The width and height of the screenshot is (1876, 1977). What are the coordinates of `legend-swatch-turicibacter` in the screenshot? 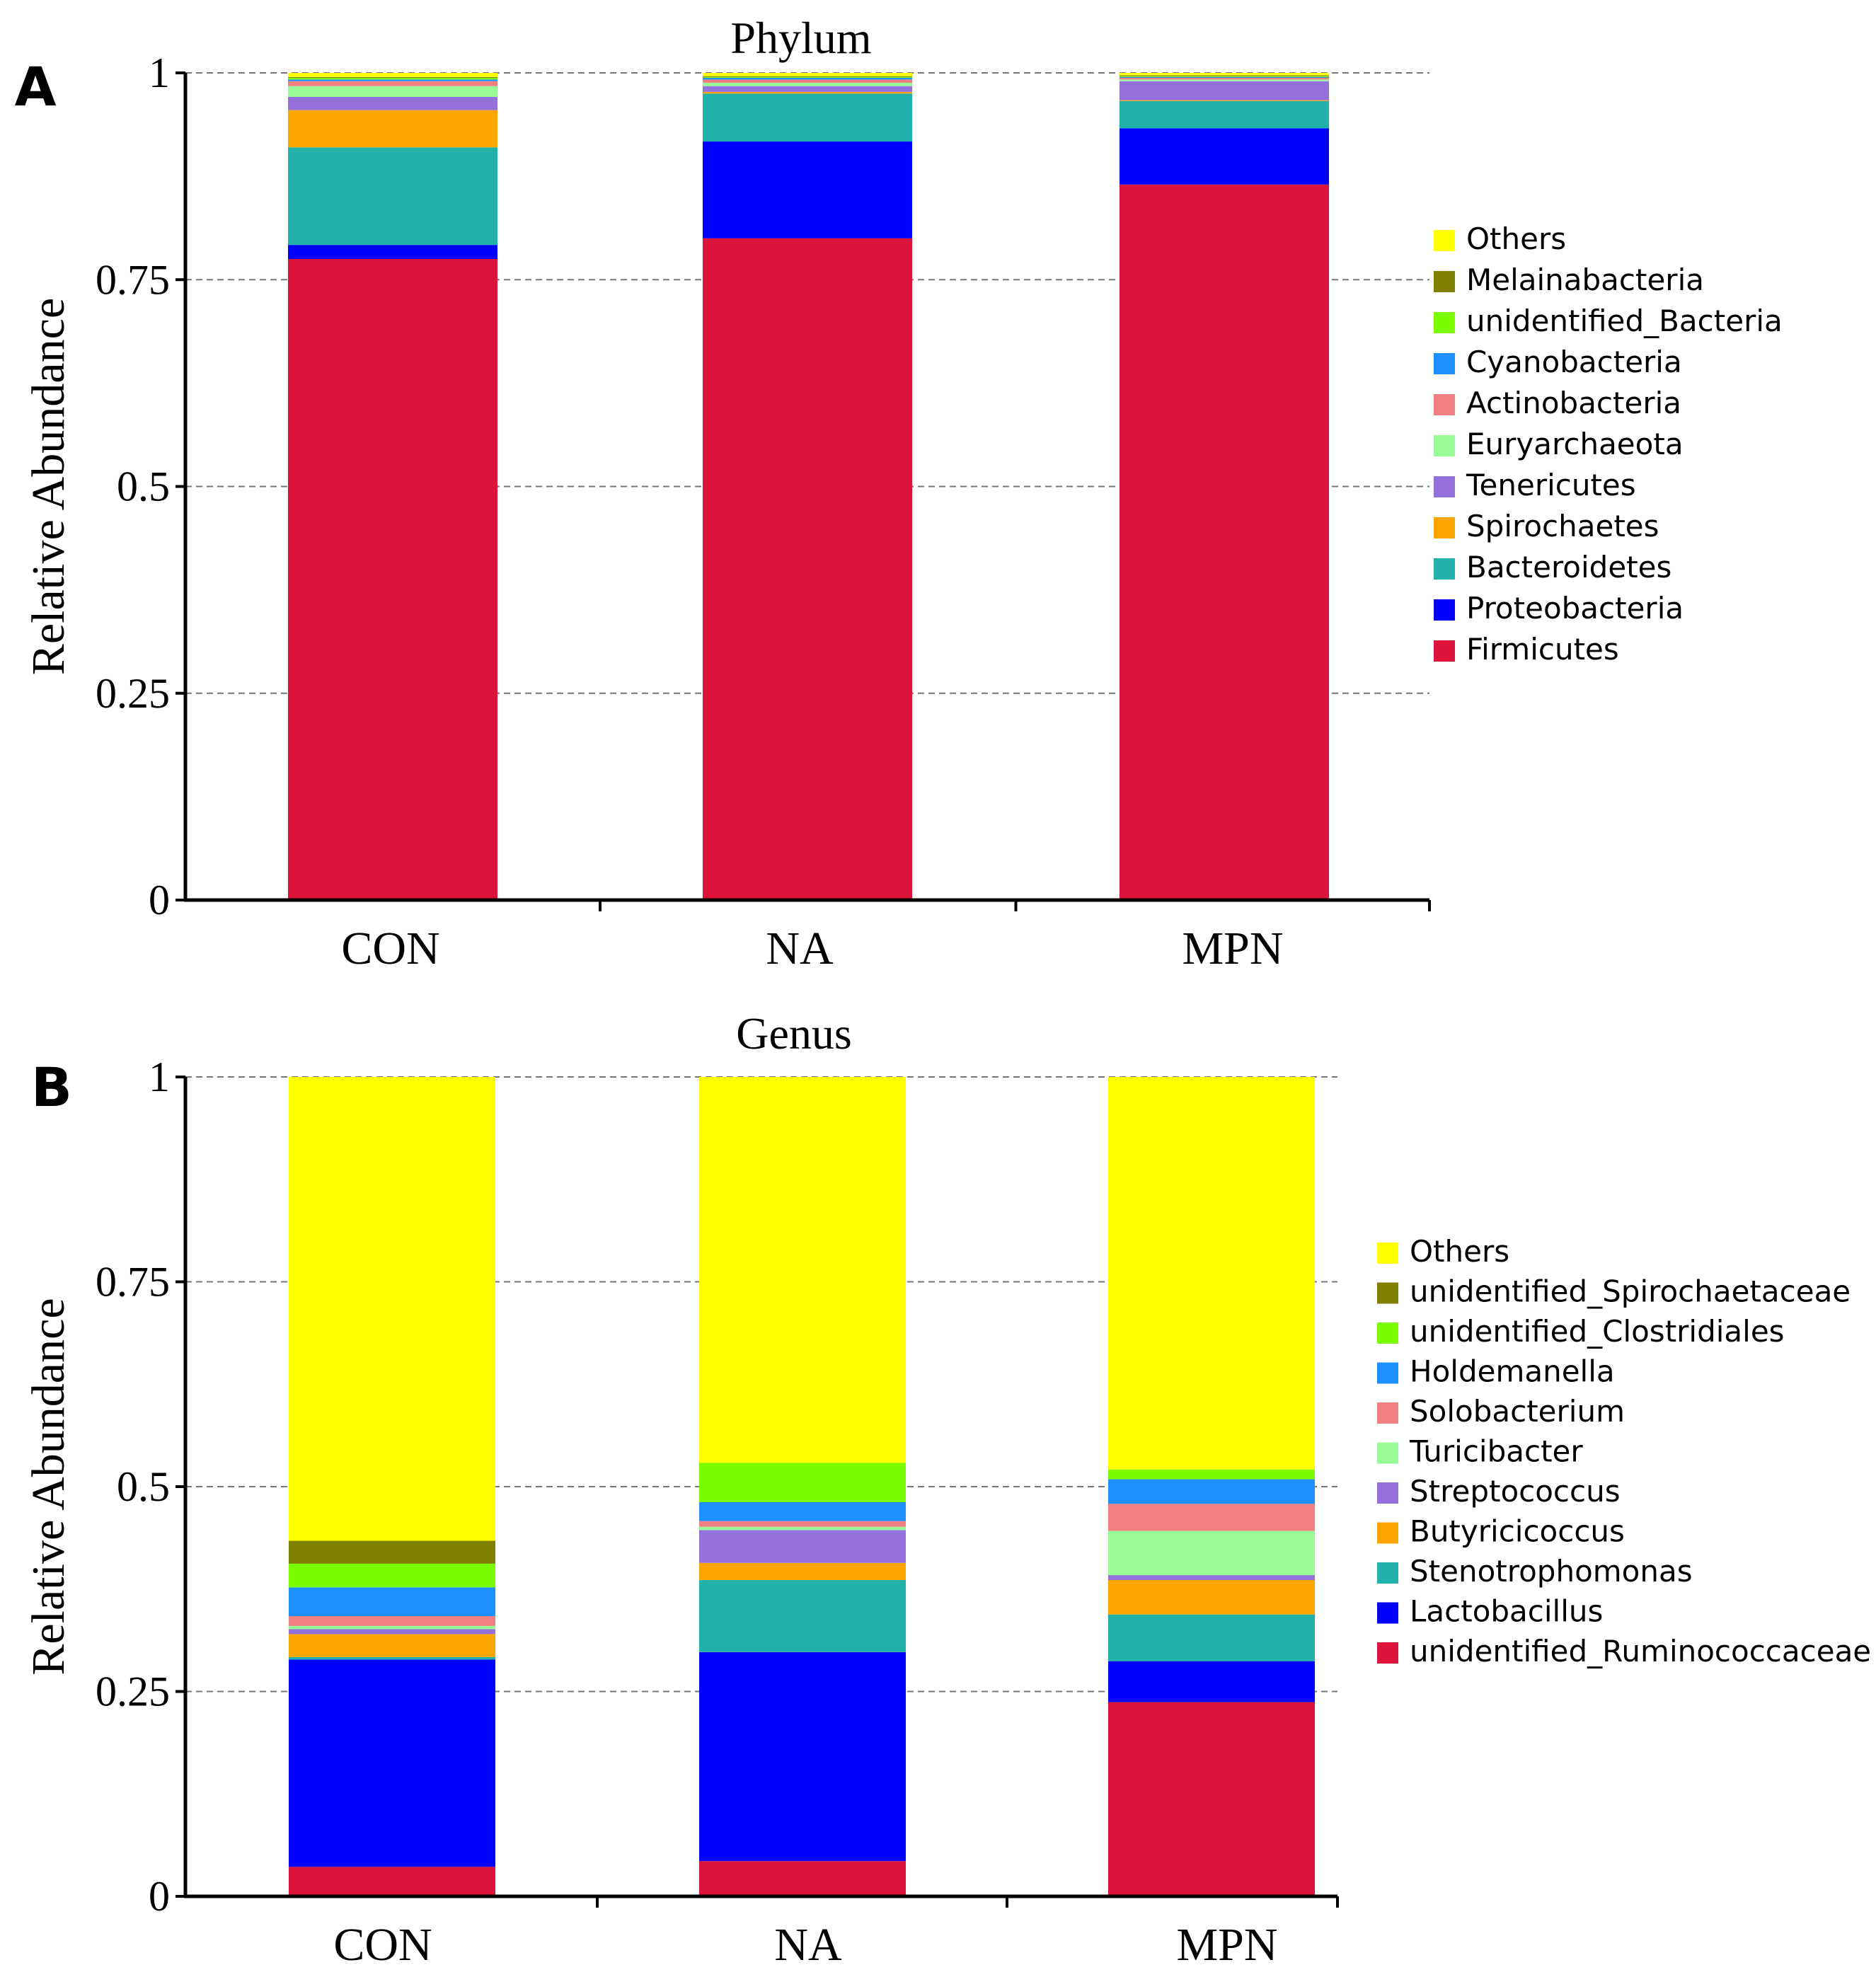 It's located at (1387, 1453).